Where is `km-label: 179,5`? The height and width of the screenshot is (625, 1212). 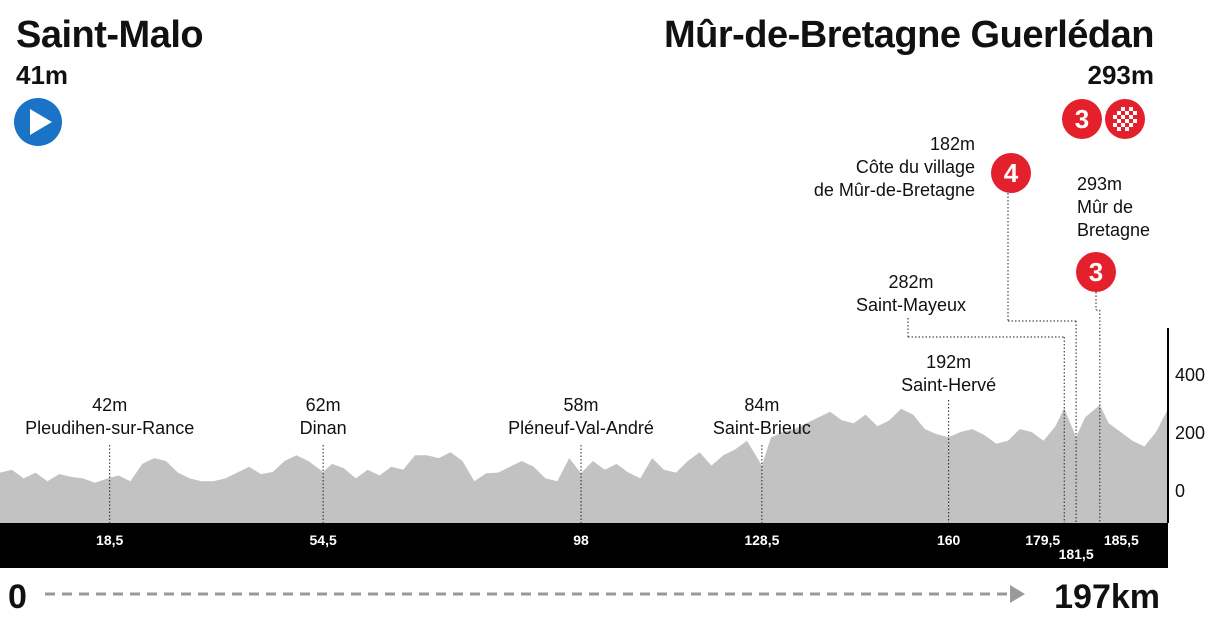 km-label: 179,5 is located at coordinates (1042, 540).